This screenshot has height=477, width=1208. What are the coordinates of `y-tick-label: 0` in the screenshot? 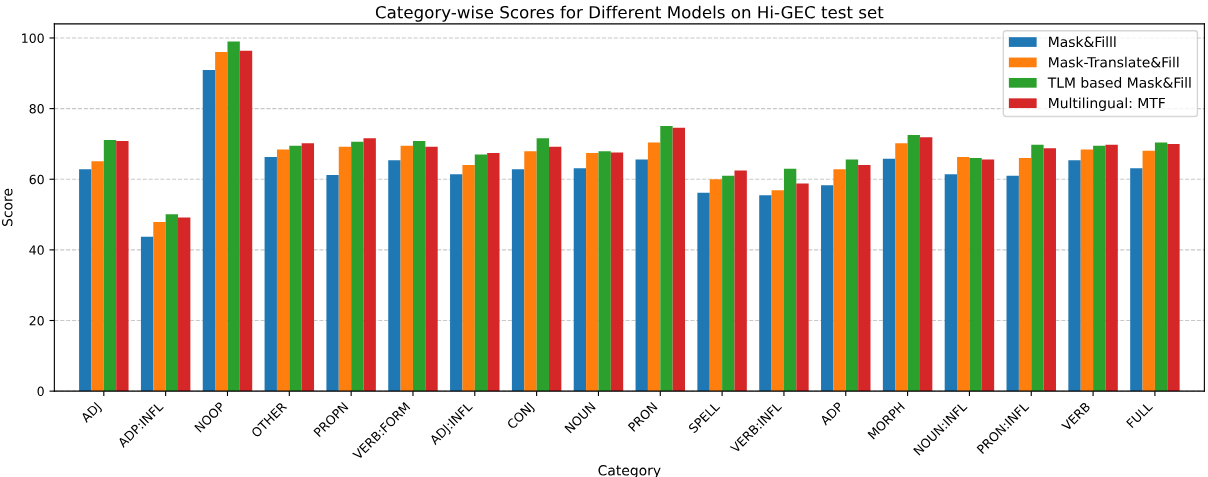 It's located at (40, 391).